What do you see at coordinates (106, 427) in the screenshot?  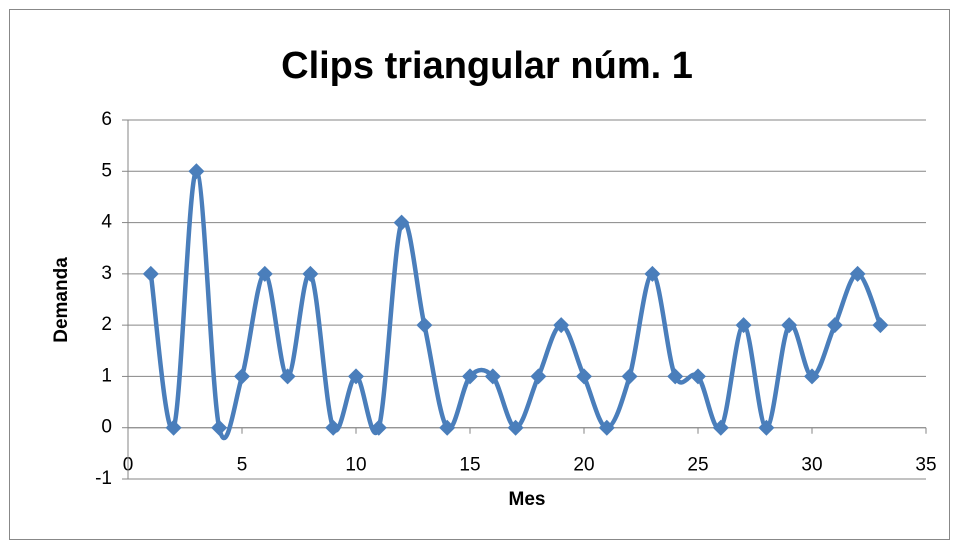 I see `y-tick-label: 0` at bounding box center [106, 427].